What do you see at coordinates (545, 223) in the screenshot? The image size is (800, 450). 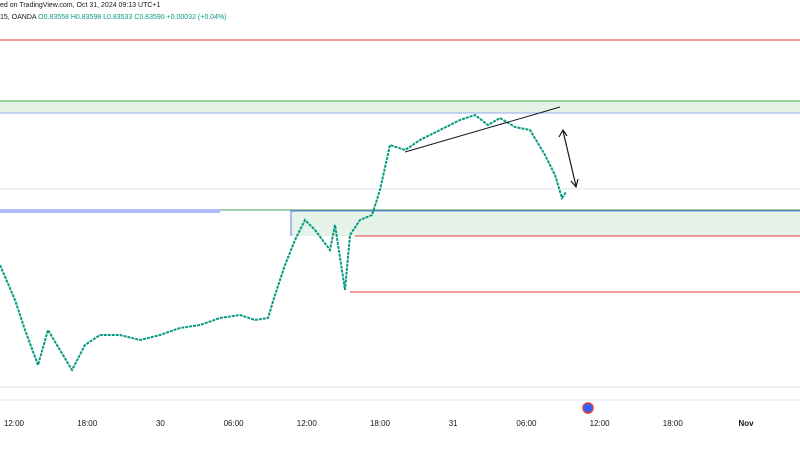 I see `support-zone` at bounding box center [545, 223].